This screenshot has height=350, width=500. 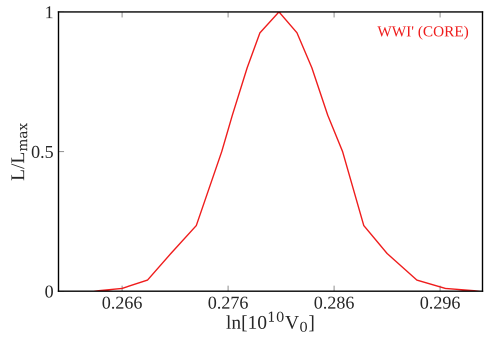 What do you see at coordinates (334, 302) in the screenshot?
I see `x-tick-label: 0.286` at bounding box center [334, 302].